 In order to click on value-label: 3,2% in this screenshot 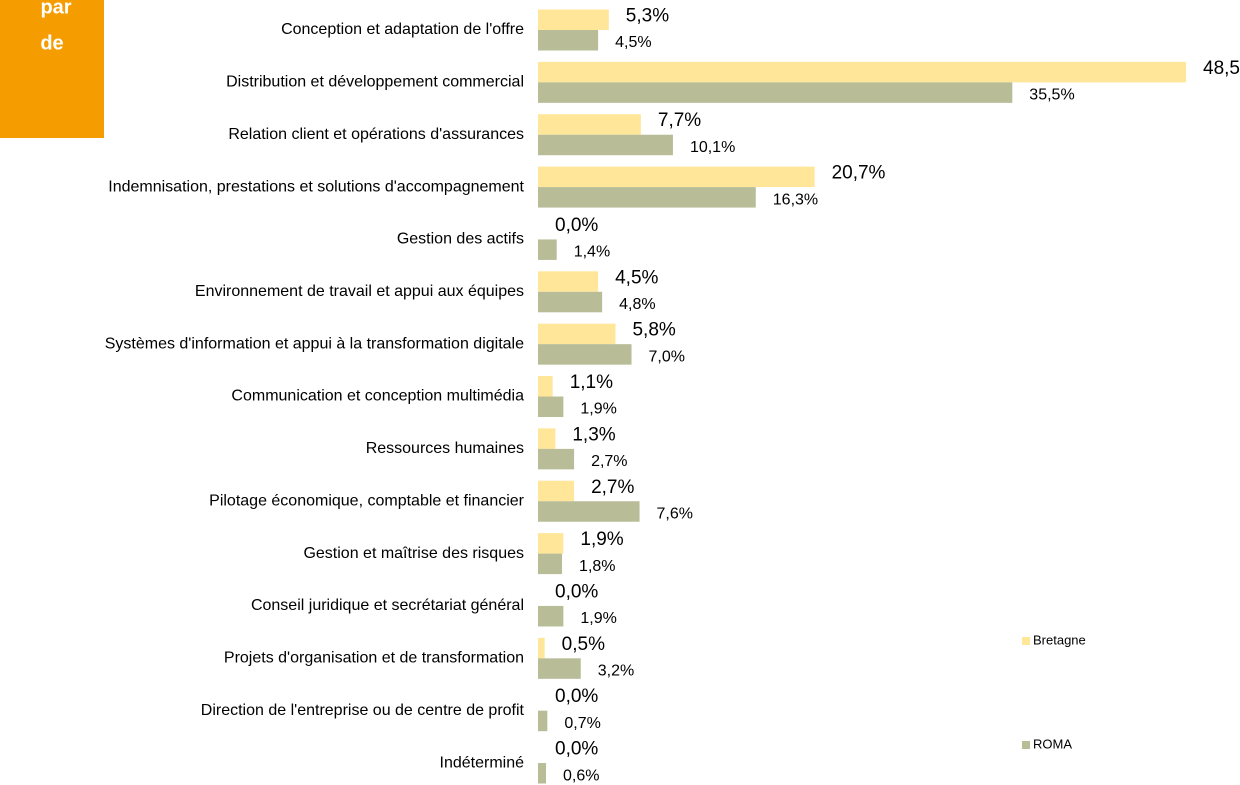, I will do `click(616, 671)`.